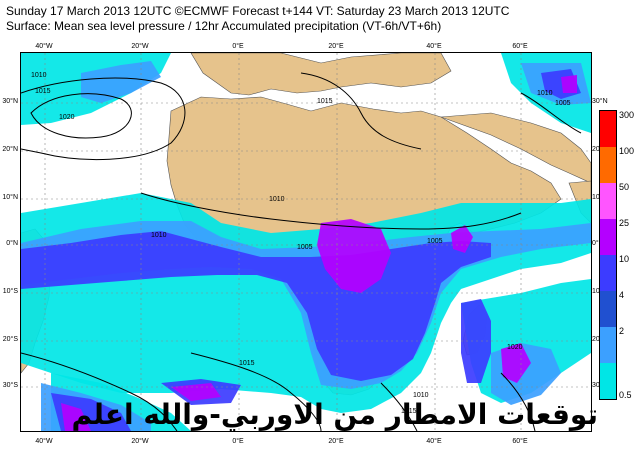 The width and height of the screenshot is (640, 450). What do you see at coordinates (336, 46) in the screenshot?
I see `lon-label-top: 20°E` at bounding box center [336, 46].